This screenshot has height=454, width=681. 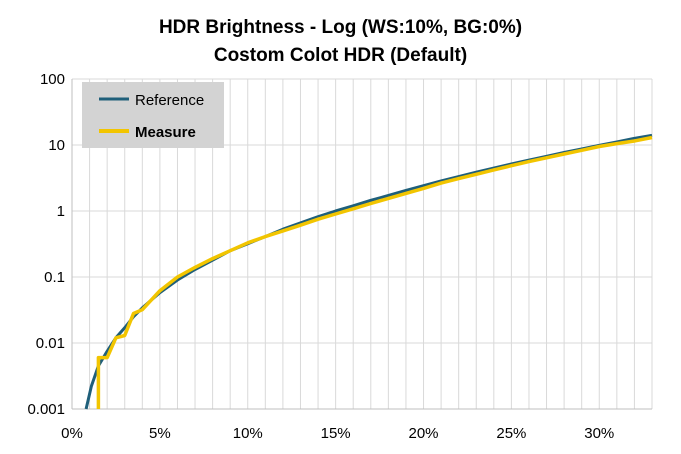 I want to click on legend-label-reference: Reference, so click(x=169, y=100).